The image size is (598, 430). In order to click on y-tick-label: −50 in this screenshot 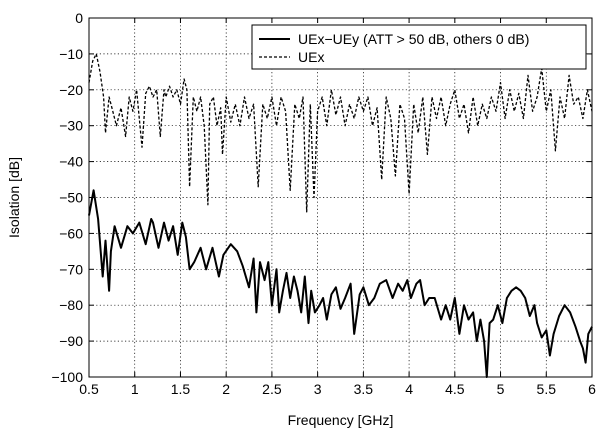, I will do `click(71, 198)`.